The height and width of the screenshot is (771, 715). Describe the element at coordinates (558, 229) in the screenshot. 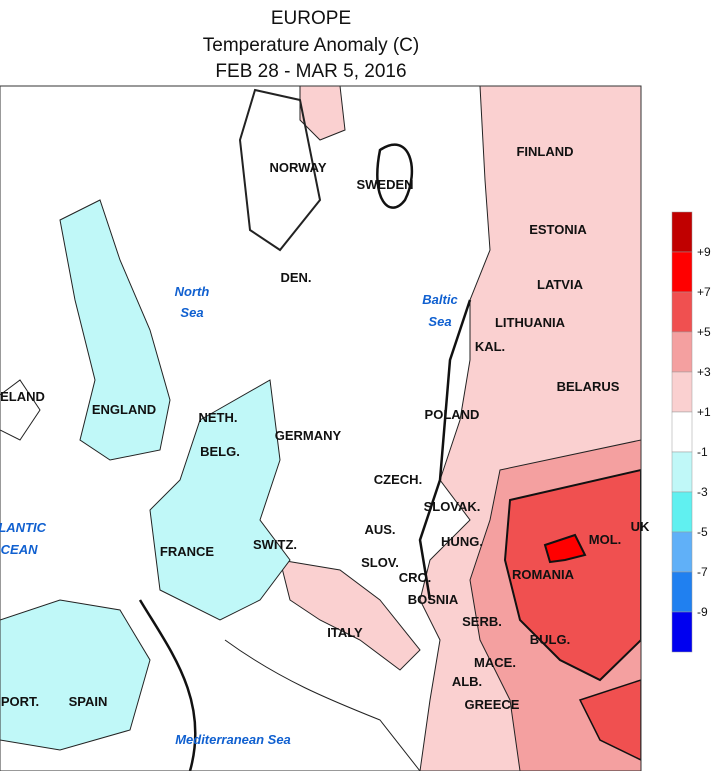

I see `country-label: ESTONIA` at that location.